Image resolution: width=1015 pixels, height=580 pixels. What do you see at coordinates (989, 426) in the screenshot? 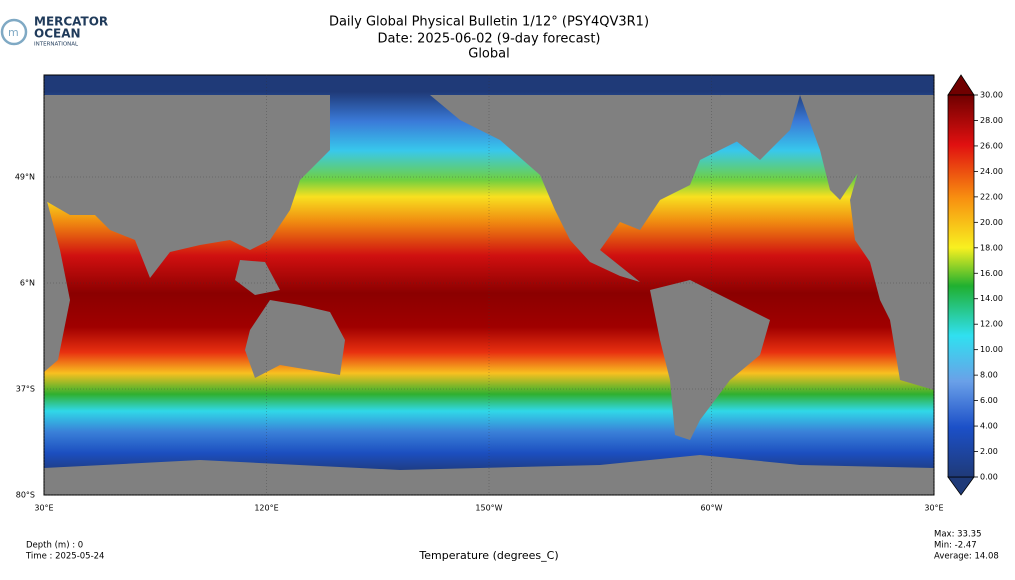
I see `colorbar-tick-label: 4.00` at bounding box center [989, 426].